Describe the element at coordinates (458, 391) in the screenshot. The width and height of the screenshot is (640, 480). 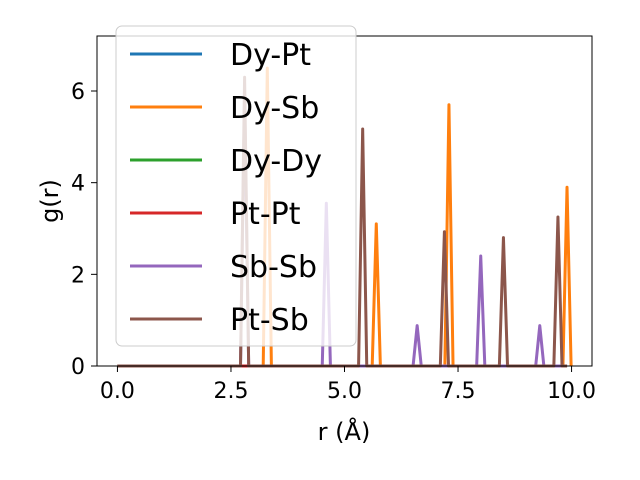
I see `x-tick-label: 7.5` at that location.